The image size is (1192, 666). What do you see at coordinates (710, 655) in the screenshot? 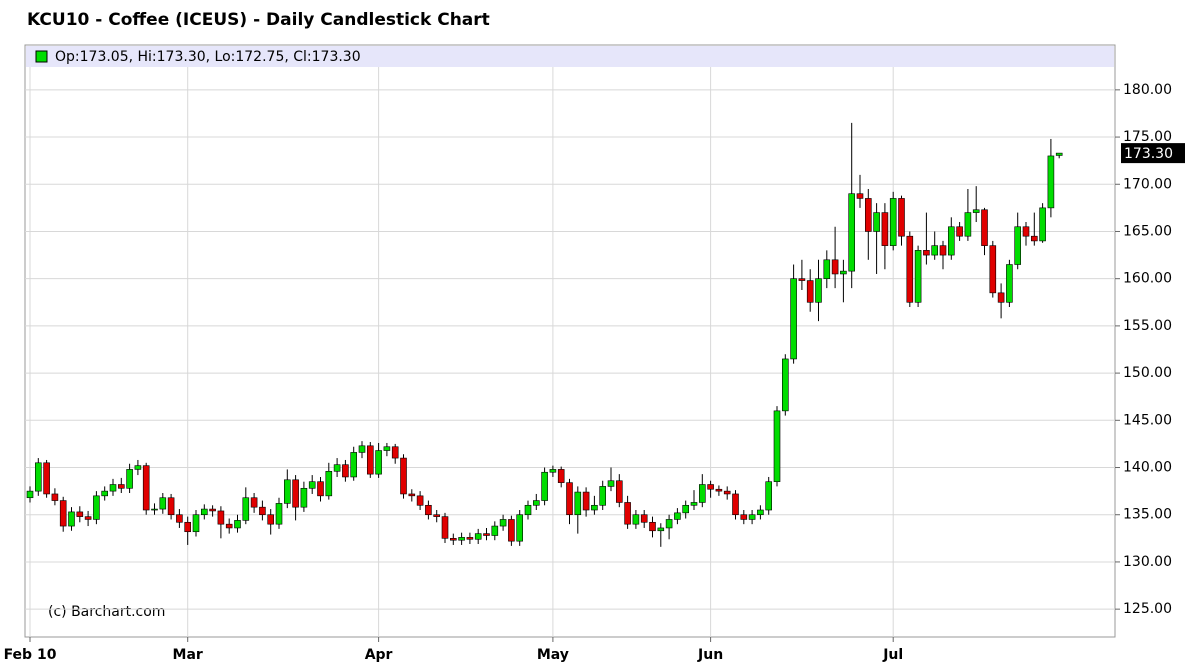
I see `x-tick-label: Jun` at bounding box center [710, 655].